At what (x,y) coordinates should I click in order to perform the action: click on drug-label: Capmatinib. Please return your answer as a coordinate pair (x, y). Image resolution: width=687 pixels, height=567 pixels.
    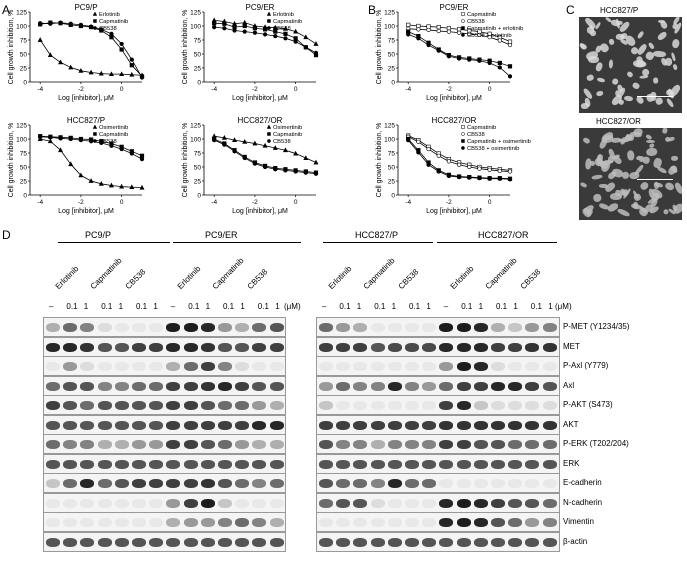
    Looking at the image, I should click on (379, 273).